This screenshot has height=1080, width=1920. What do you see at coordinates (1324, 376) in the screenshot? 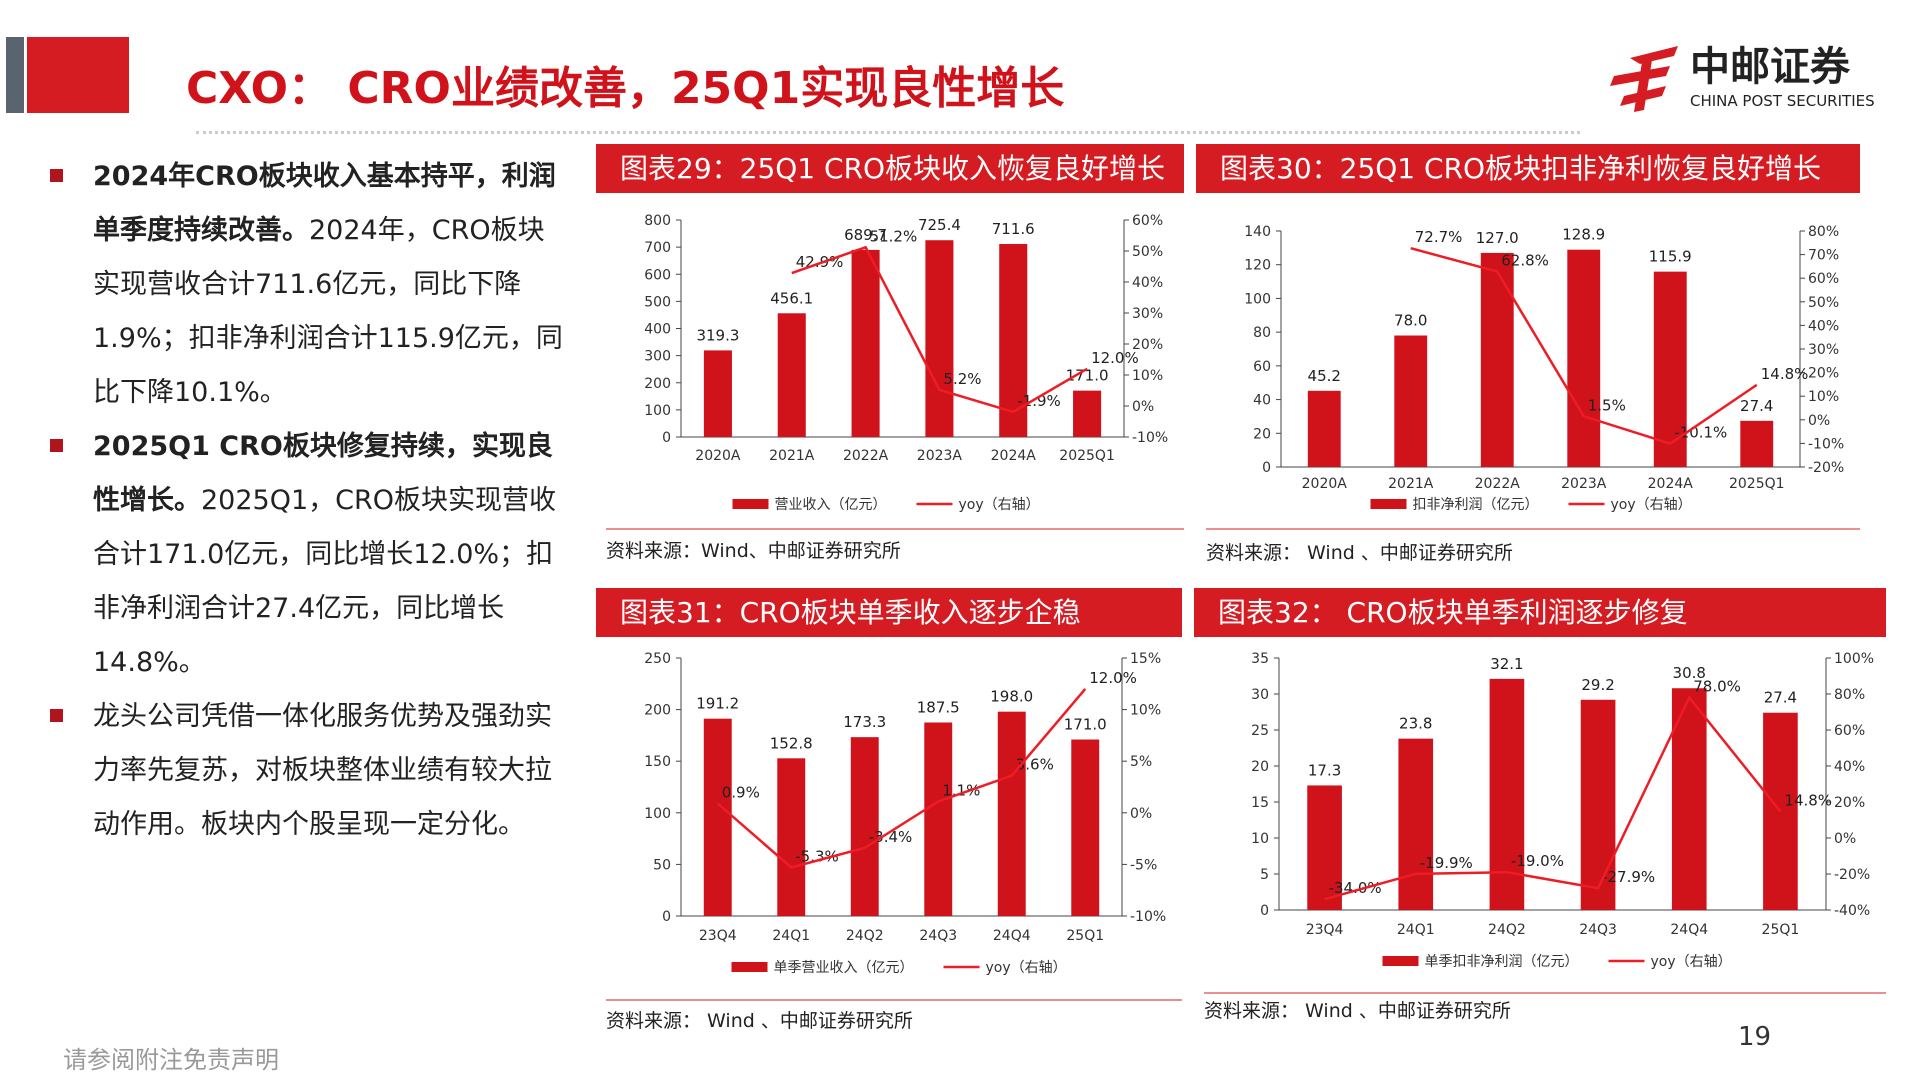
I see `data-label: 45.2` at bounding box center [1324, 376].